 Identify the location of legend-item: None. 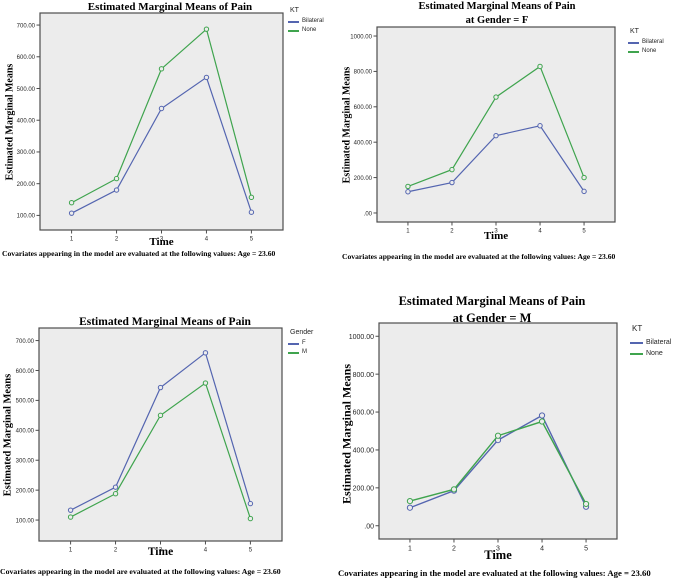
(646, 51).